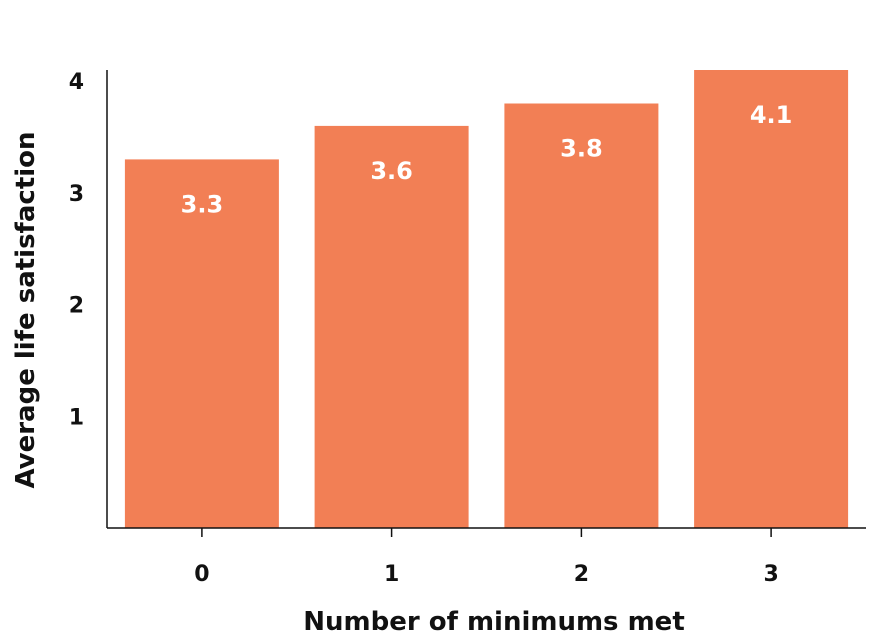 Image resolution: width=879 pixels, height=642 pixels. I want to click on y-tick-label-1: 1, so click(76, 417).